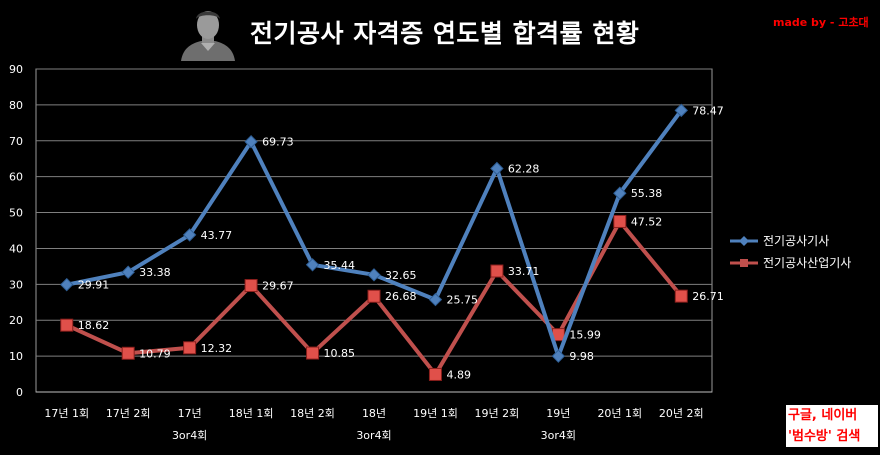 The width and height of the screenshot is (880, 455). I want to click on promo-line: '범수방' 검색, so click(824, 436).